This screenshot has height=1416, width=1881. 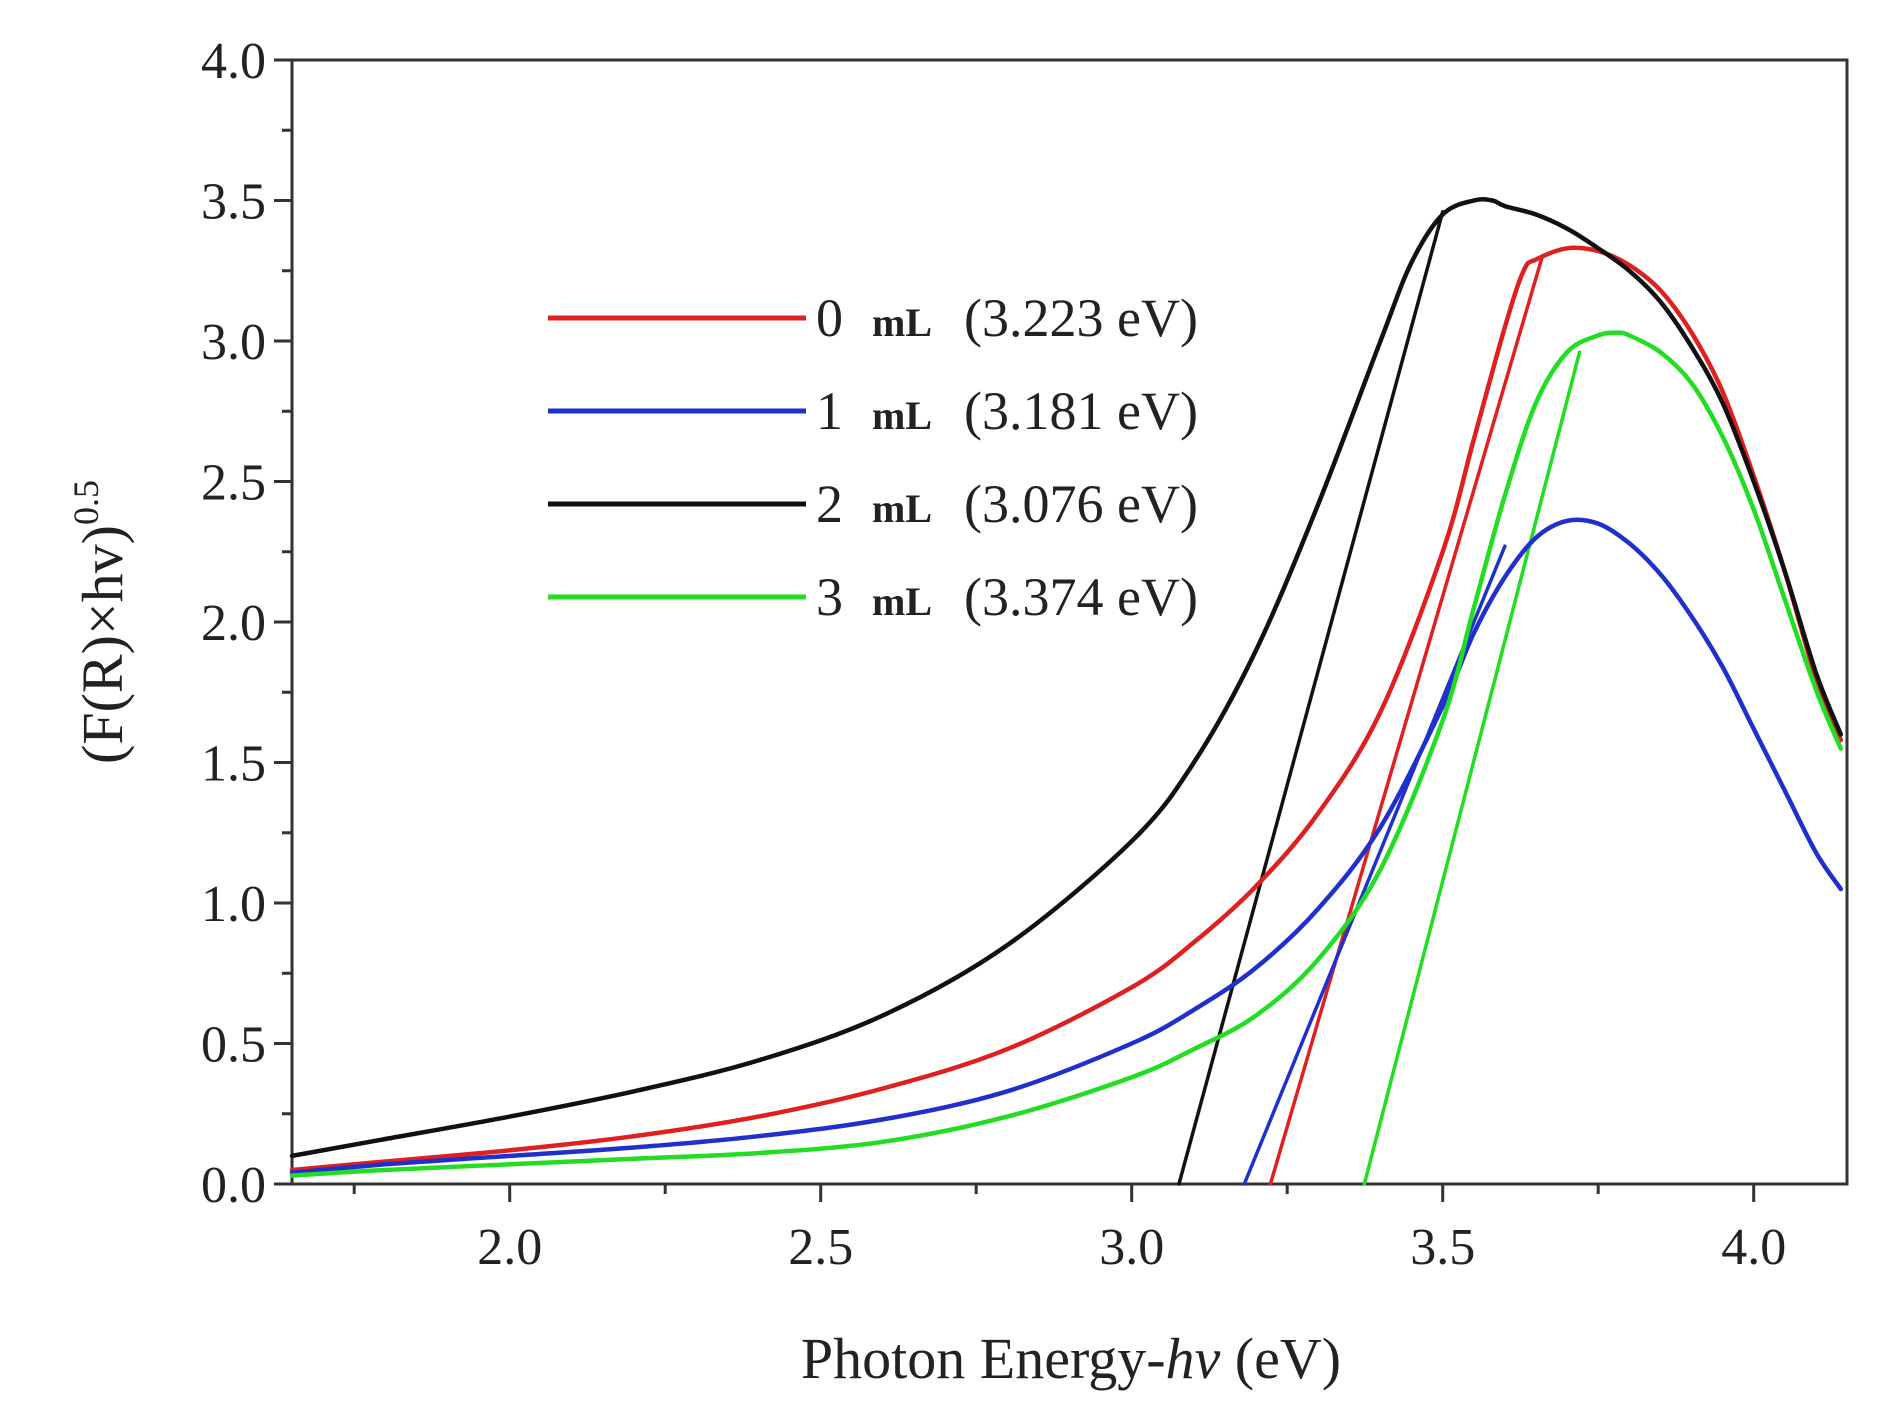 What do you see at coordinates (1280, 1358) in the screenshot?
I see `x-axis-title-unit: (eV)` at bounding box center [1280, 1358].